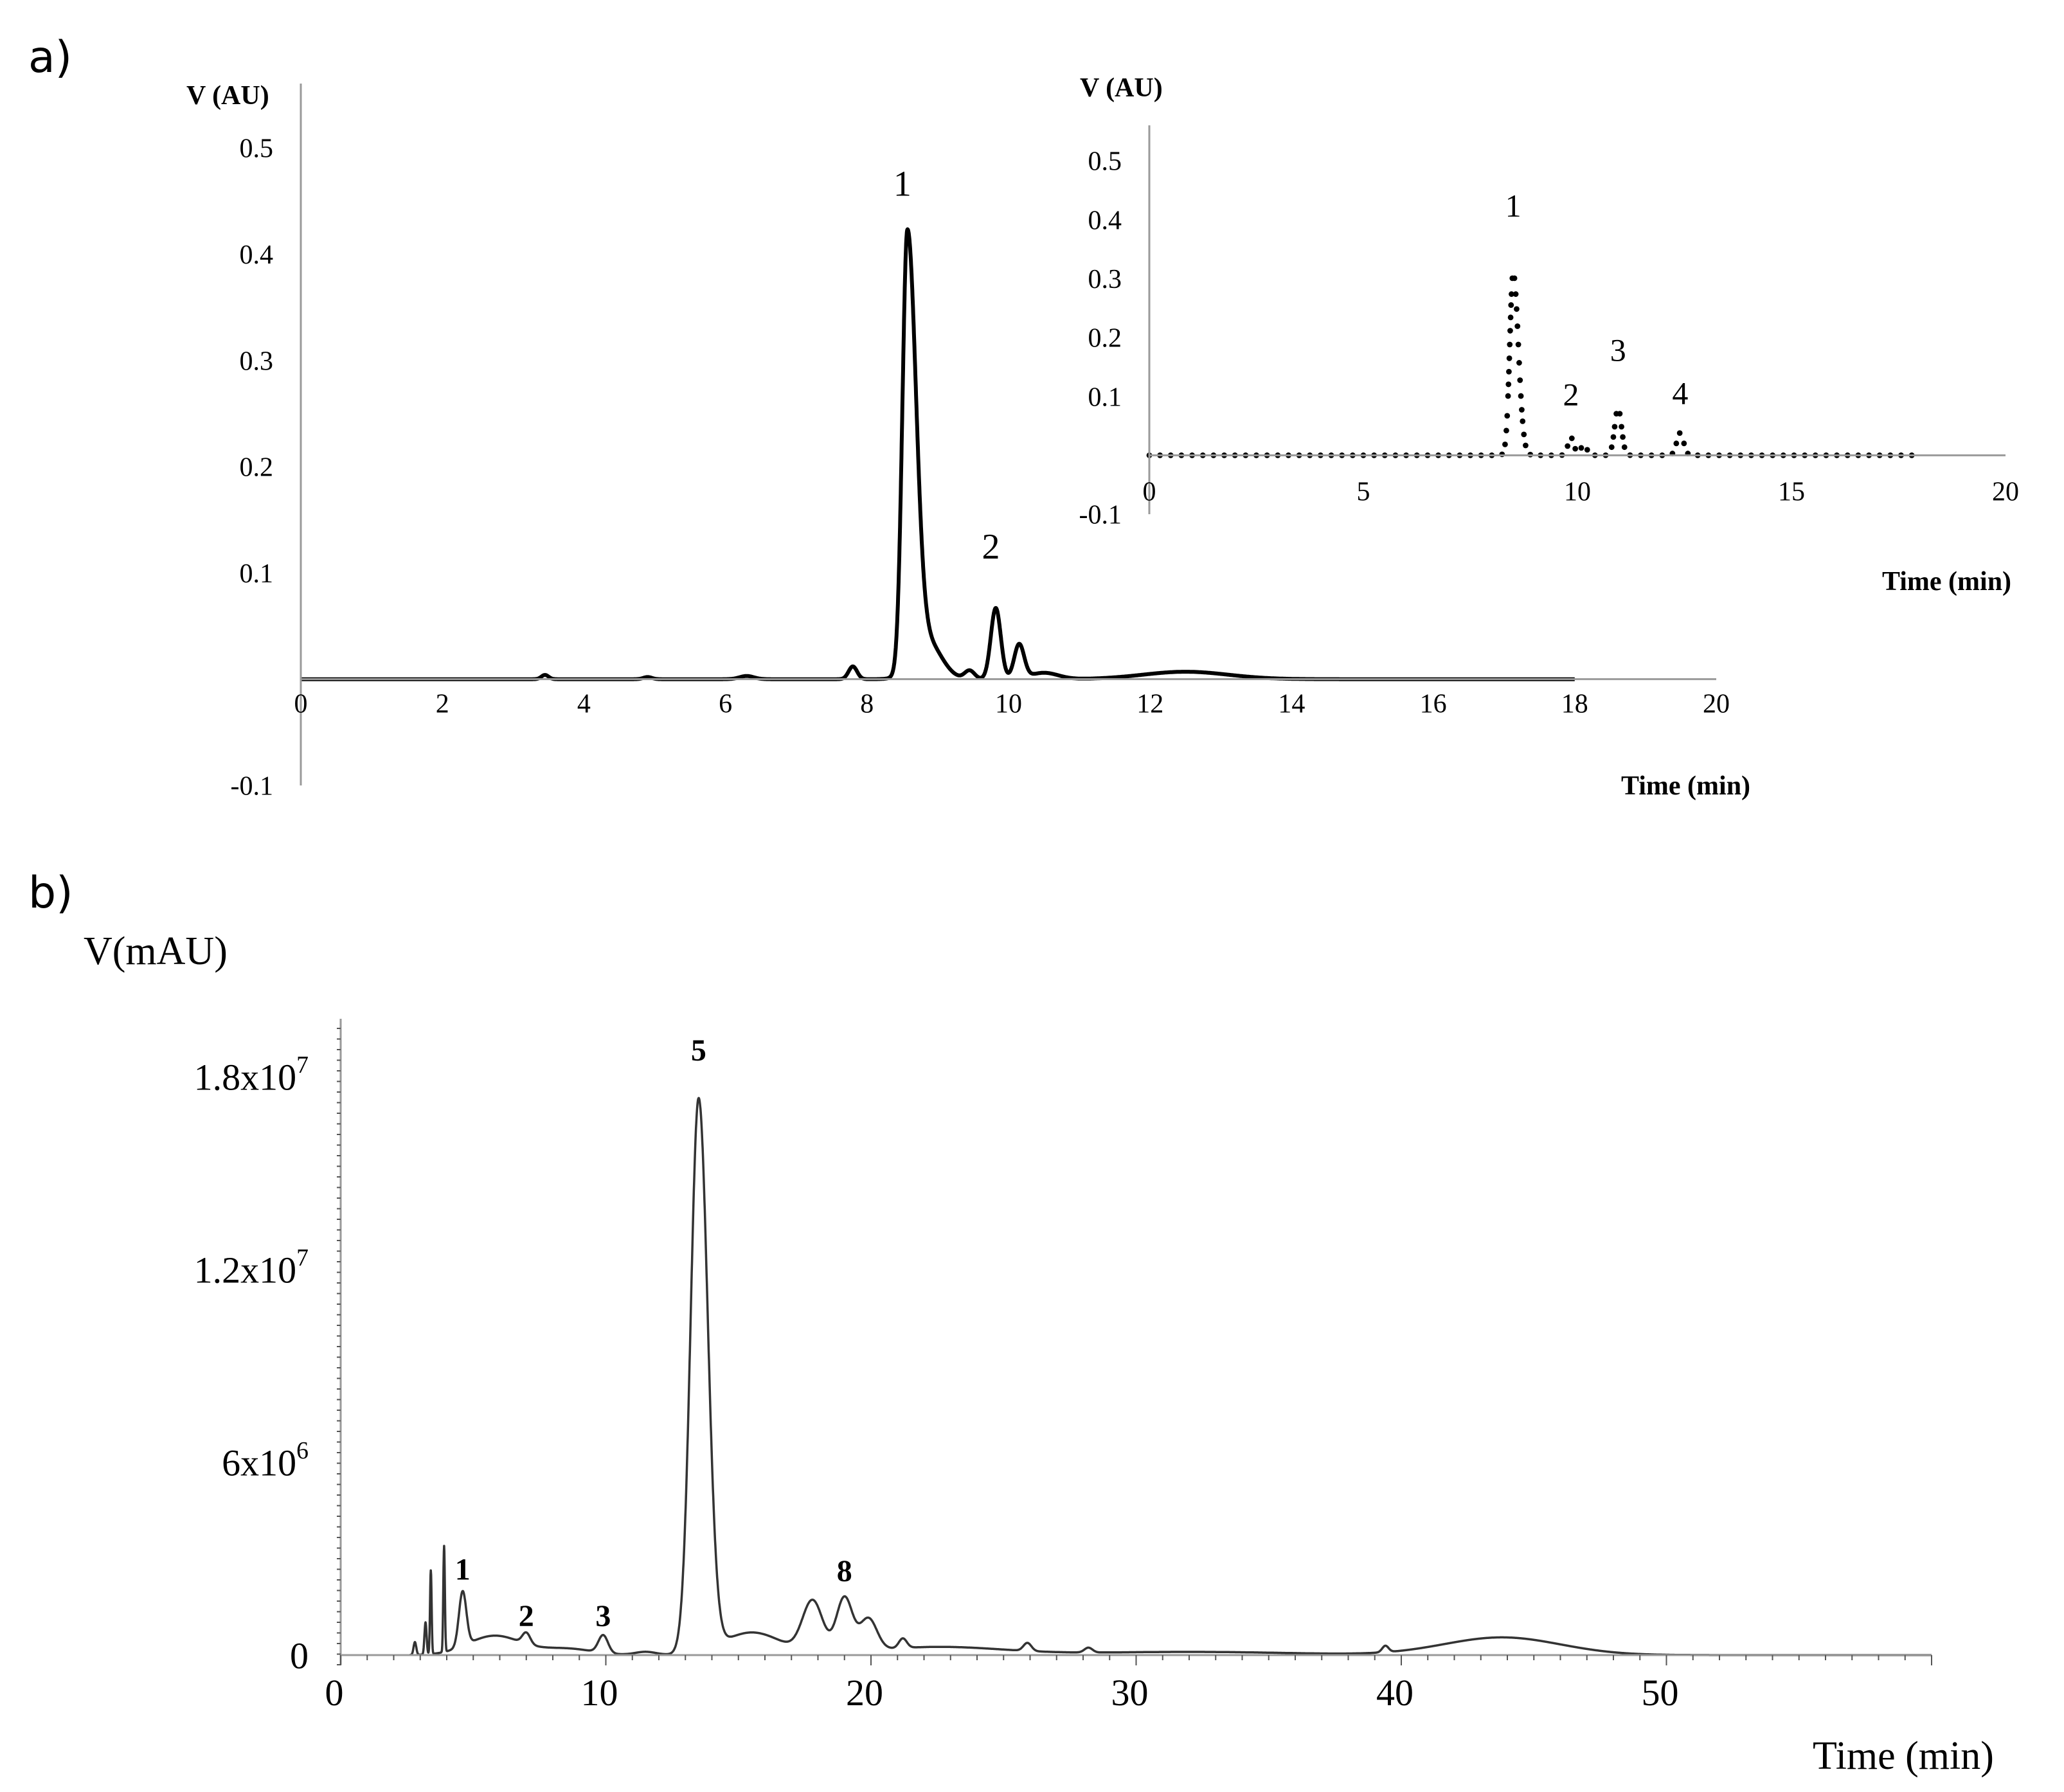 The image size is (2064, 1792). What do you see at coordinates (251, 1075) in the screenshot?
I see `y-tick-label: 1.8x10⁷` at bounding box center [251, 1075].